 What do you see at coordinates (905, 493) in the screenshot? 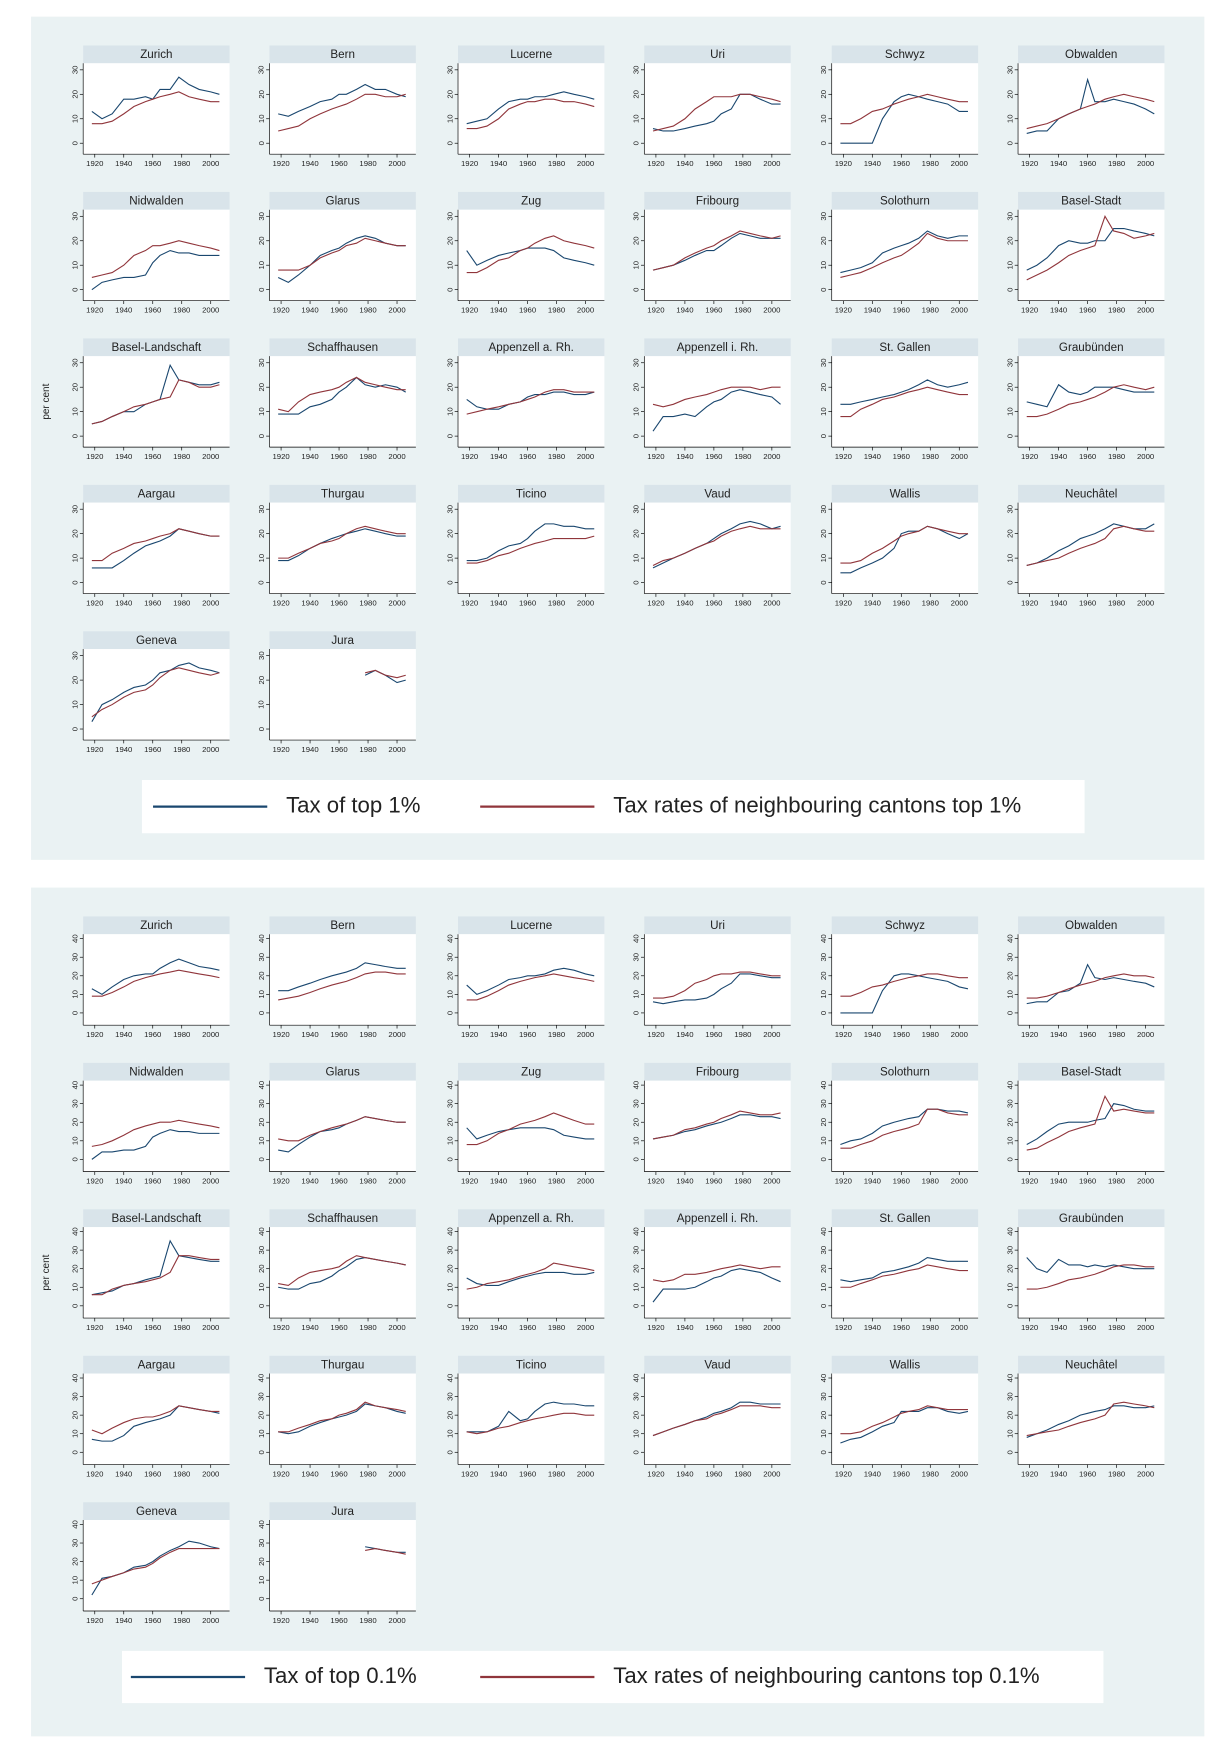
I see `panel-title: Wallis` at bounding box center [905, 493].